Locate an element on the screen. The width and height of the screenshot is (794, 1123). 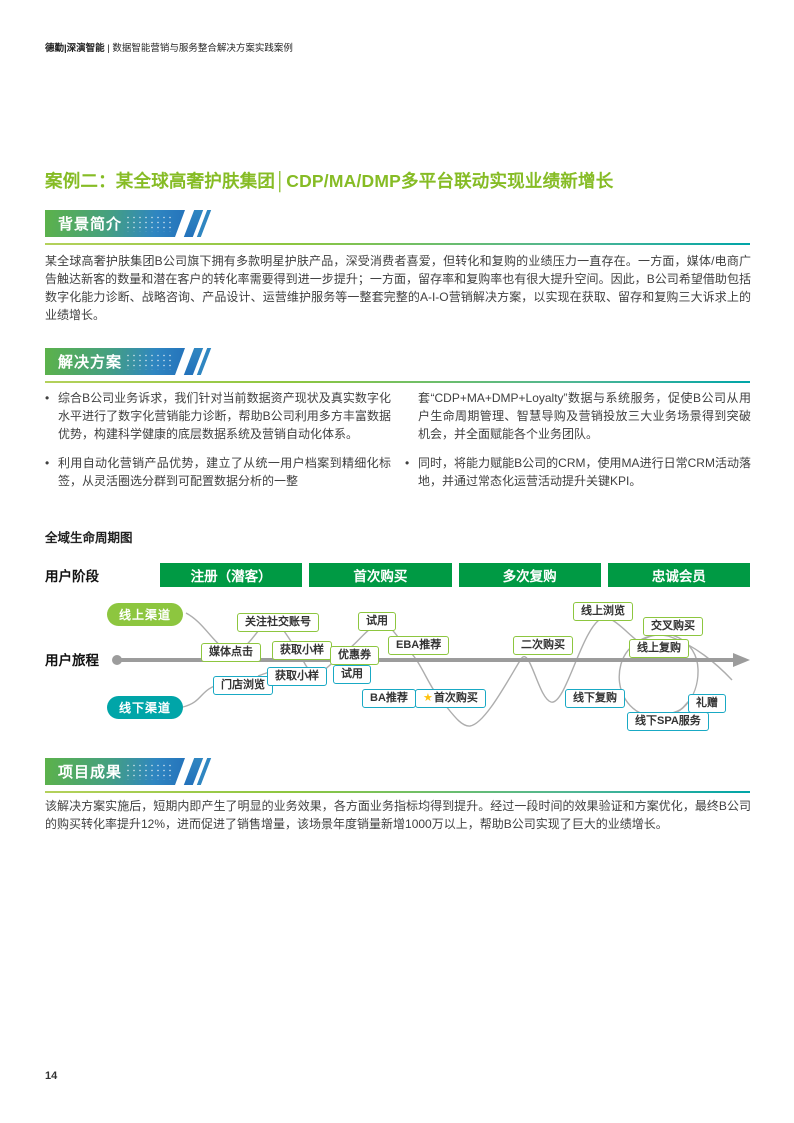
brand-text: 德勤|深演智能 is located at coordinates (75, 48).